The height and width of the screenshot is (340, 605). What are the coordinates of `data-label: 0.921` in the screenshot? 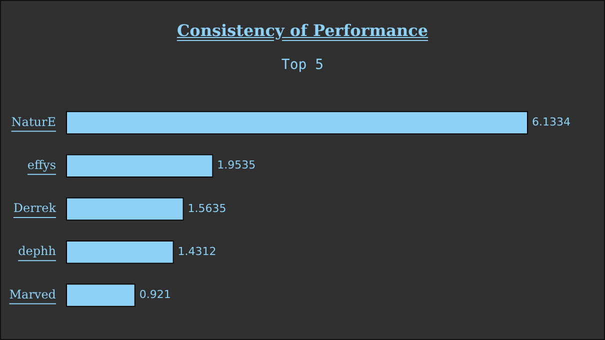 It's located at (155, 295).